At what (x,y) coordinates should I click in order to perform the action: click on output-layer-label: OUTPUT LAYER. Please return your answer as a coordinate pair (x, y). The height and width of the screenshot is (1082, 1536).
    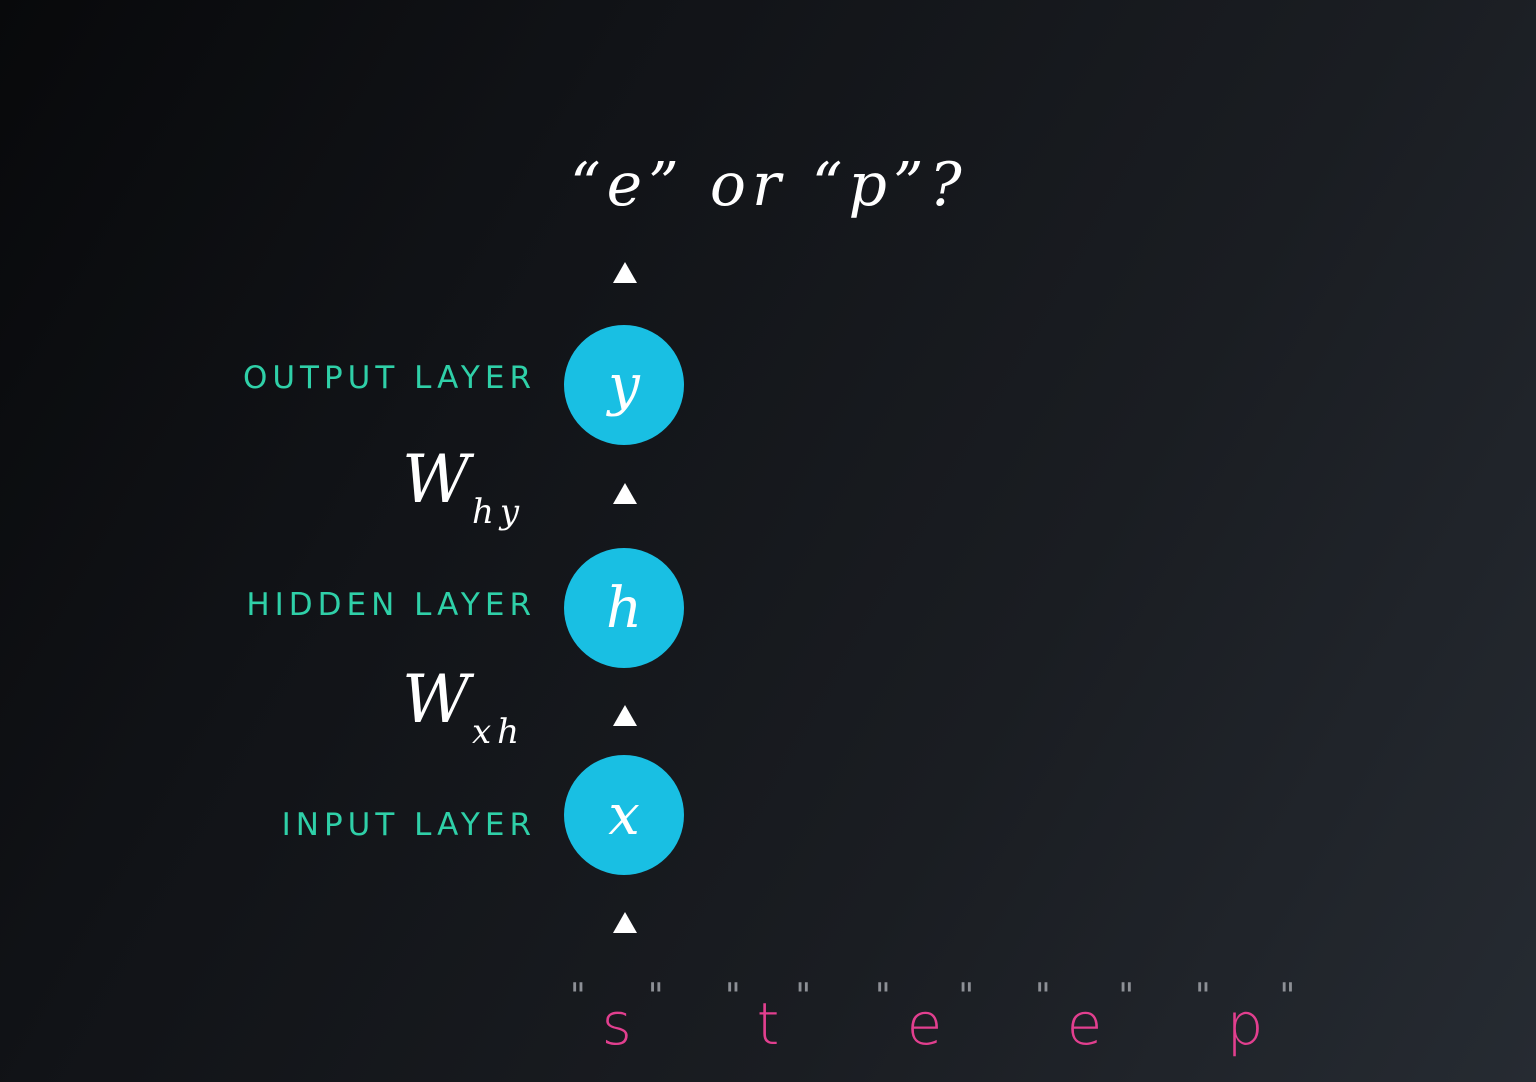
    Looking at the image, I should click on (389, 378).